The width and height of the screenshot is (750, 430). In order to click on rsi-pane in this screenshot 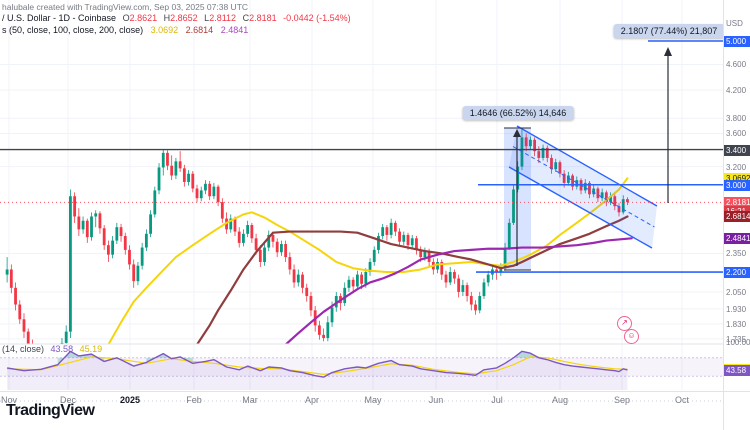, I will do `click(361, 370)`.